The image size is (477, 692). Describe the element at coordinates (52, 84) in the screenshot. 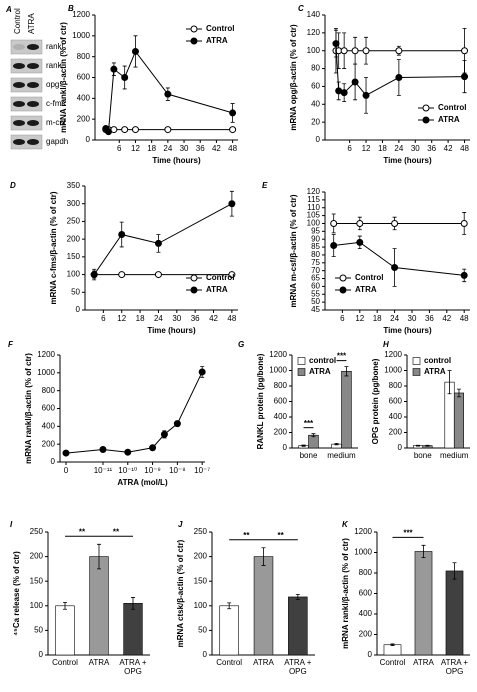

I see `band-label: opg` at that location.